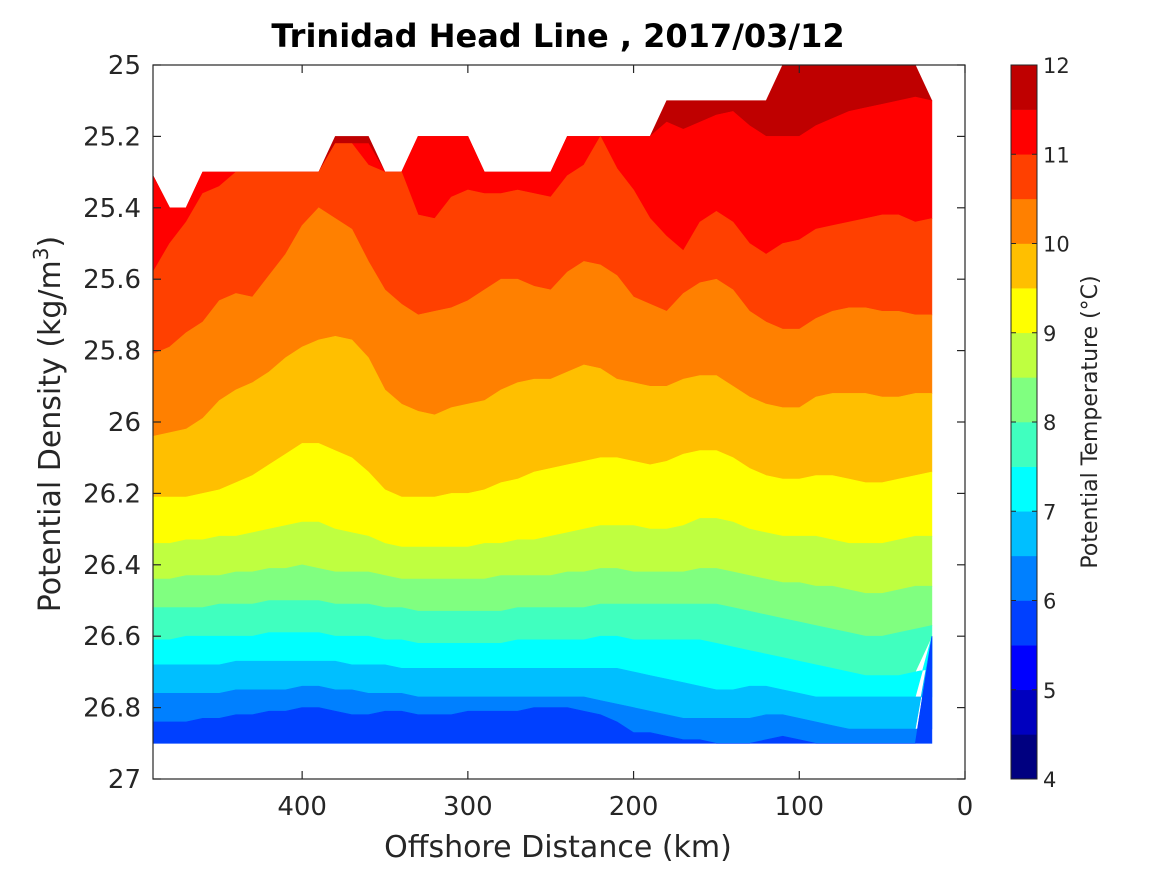 Image resolution: width=1167 pixels, height=875 pixels. I want to click on colorbar-tick-label: 5, so click(1049, 691).